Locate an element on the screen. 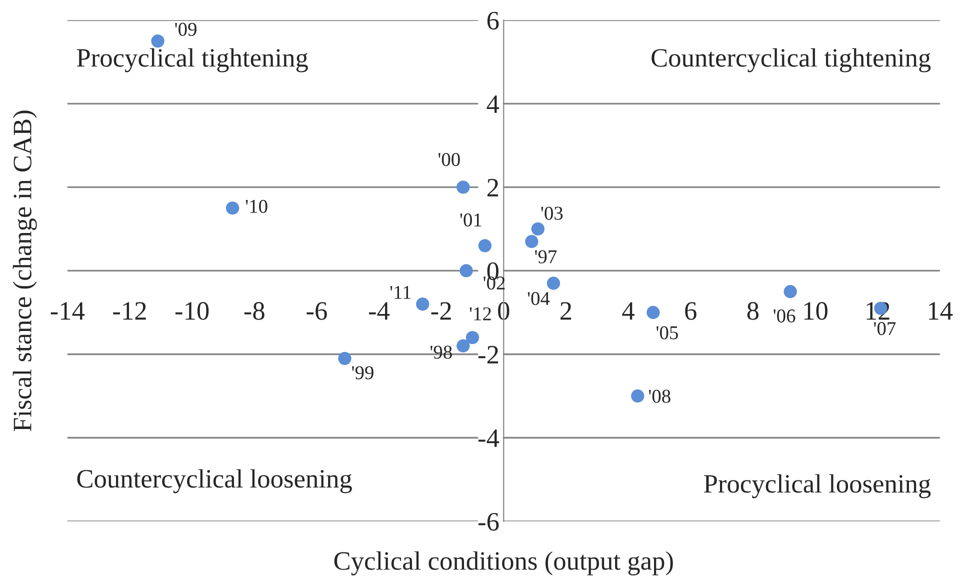 This screenshot has height=576, width=963. y-tick-label: 2 is located at coordinates (492, 187).